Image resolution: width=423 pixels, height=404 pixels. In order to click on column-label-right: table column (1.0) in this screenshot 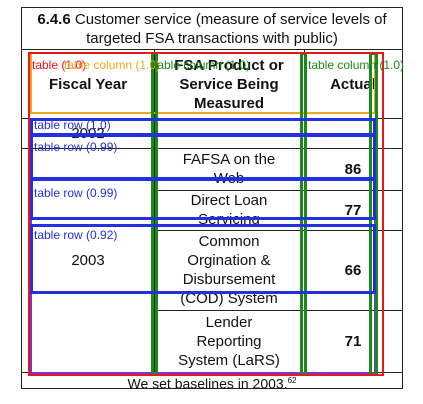, I will do `click(356, 65)`.